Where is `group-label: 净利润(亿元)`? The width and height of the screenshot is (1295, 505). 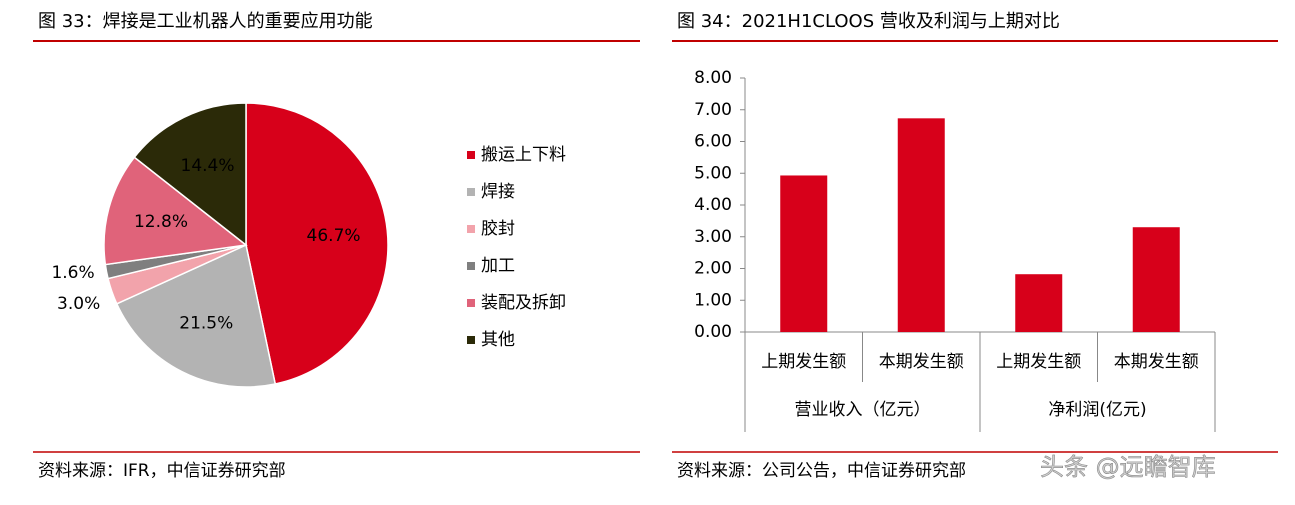
group-label: 净利润(亿元) is located at coordinates (1097, 410).